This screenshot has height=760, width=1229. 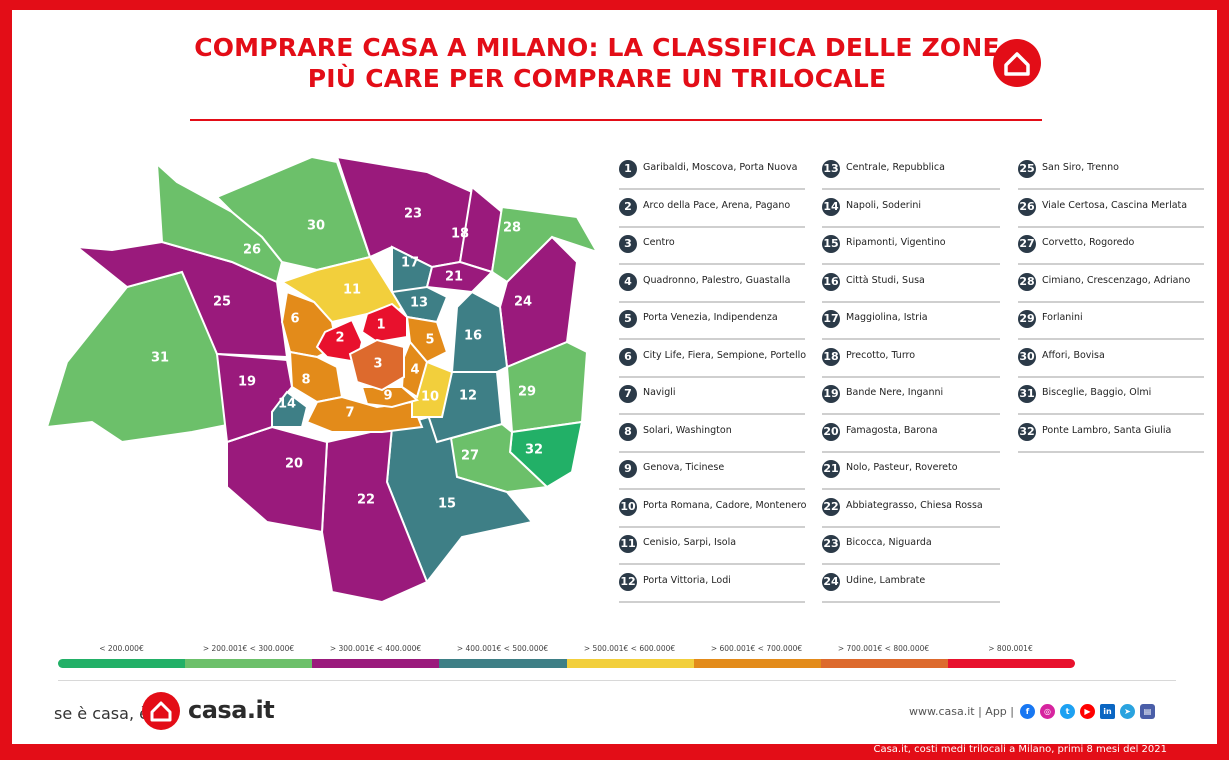 I want to click on legend-zone-name: Bicocca, Niguarda, so click(x=889, y=542).